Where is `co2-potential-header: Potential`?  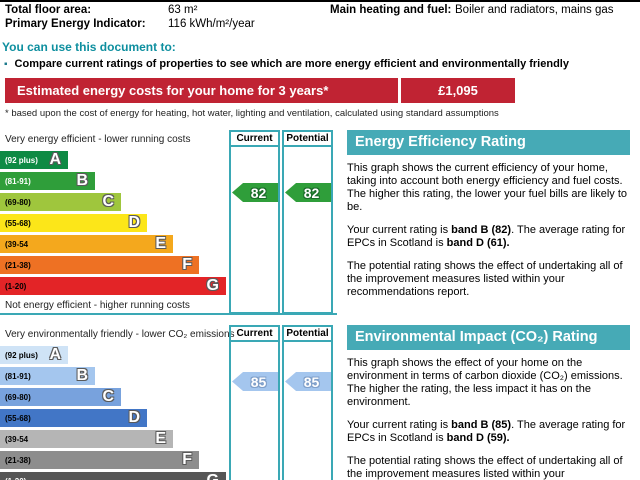
co2-potential-header: Potential is located at coordinates (307, 334).